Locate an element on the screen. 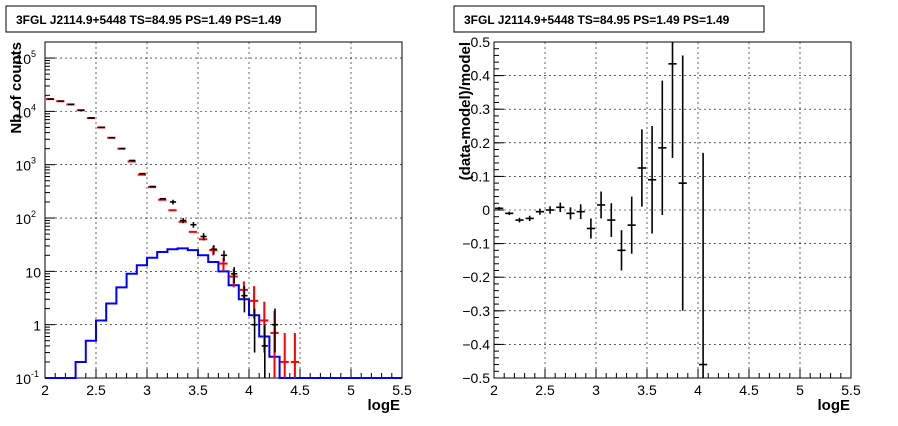 The width and height of the screenshot is (898, 426). right-y-tick-label: 0.3 is located at coordinates (481, 109).